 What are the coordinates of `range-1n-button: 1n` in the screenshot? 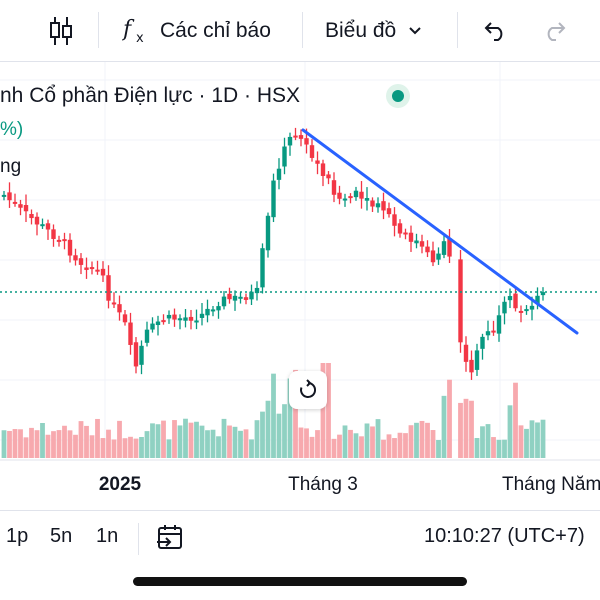 It's located at (107, 536).